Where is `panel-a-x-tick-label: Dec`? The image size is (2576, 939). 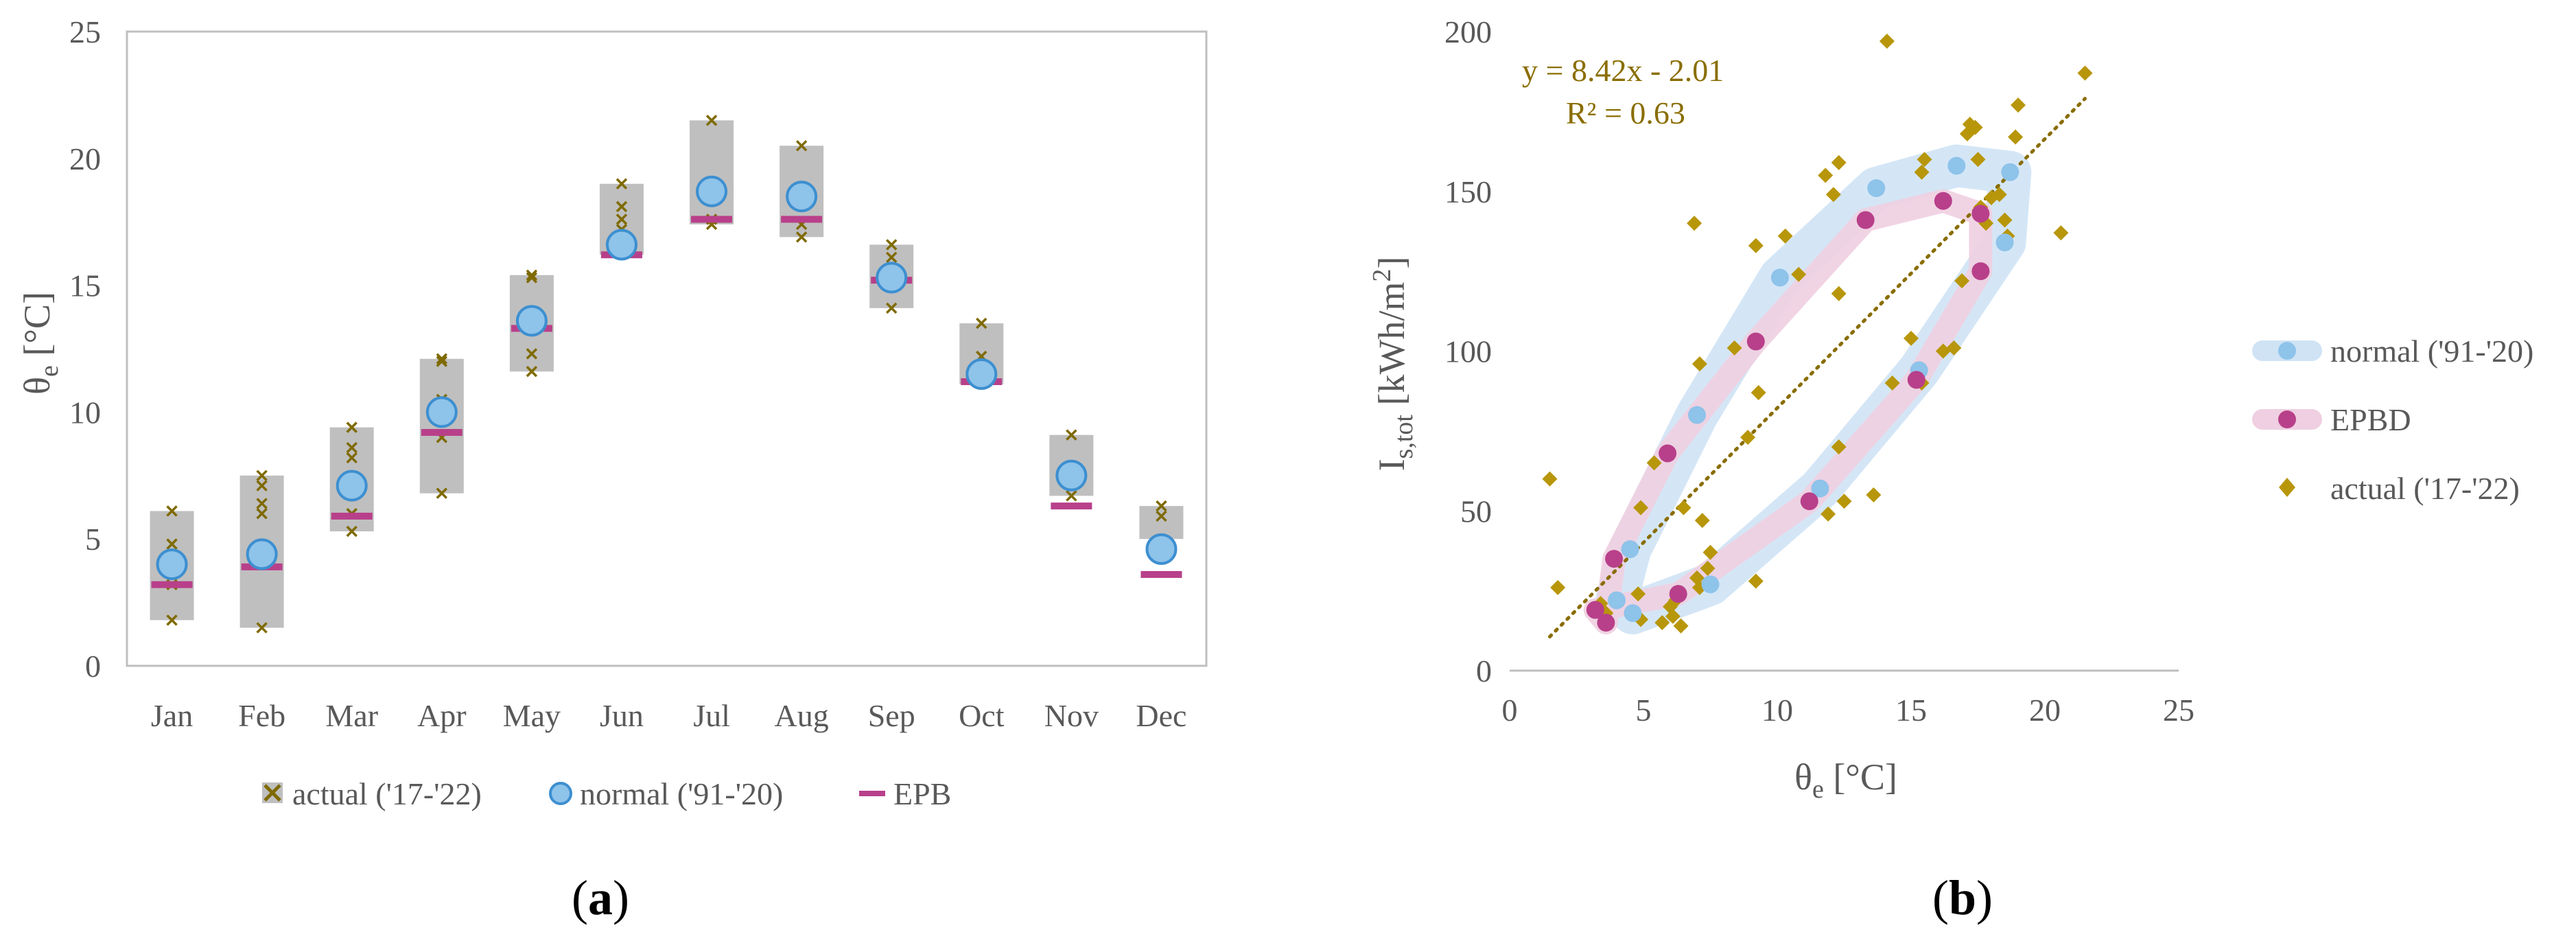 panel-a-x-tick-label: Dec is located at coordinates (1161, 715).